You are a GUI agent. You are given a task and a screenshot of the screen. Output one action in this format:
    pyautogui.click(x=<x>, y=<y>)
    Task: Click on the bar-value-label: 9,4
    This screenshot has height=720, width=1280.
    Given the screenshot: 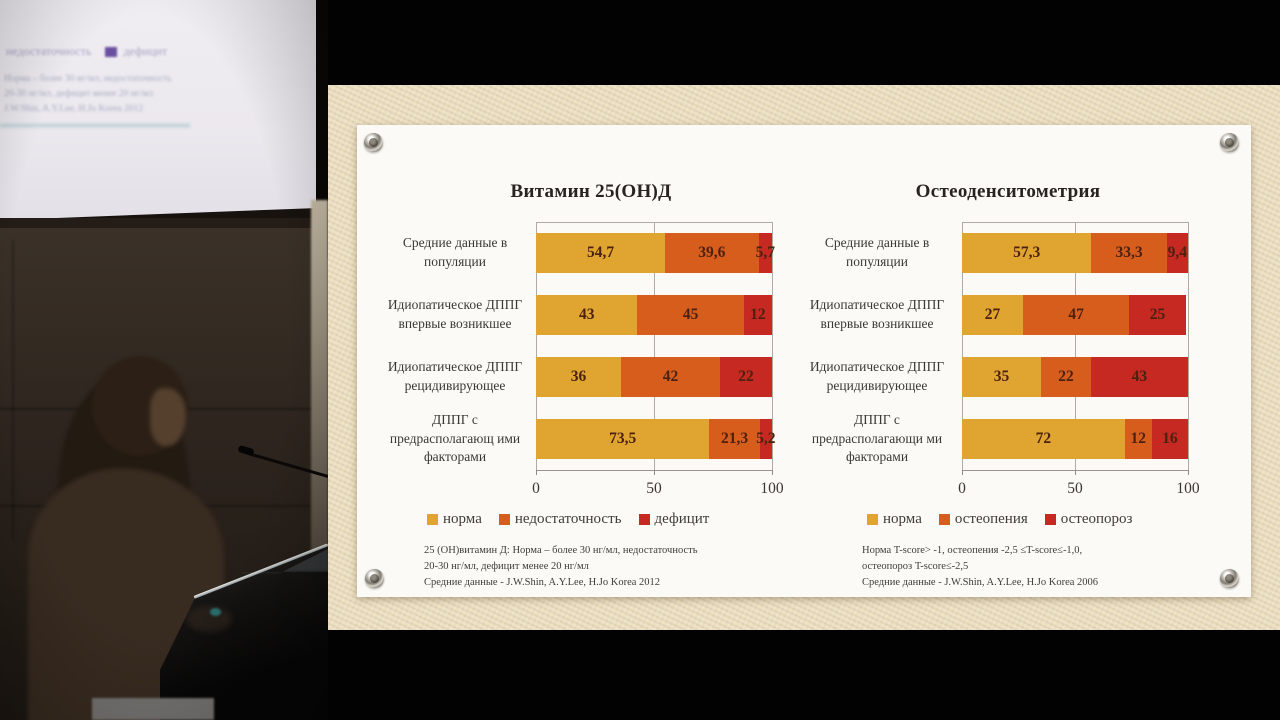 What is the action you would take?
    pyautogui.click(x=1177, y=252)
    